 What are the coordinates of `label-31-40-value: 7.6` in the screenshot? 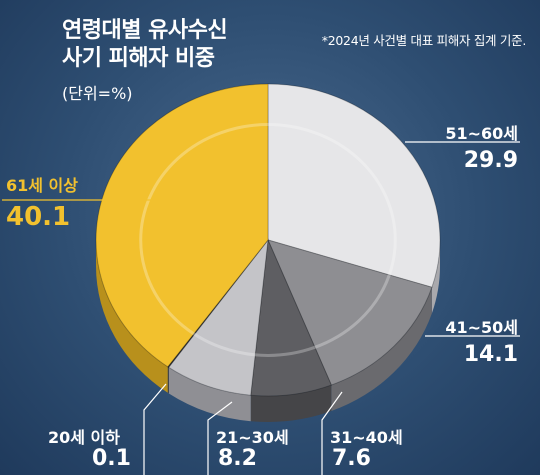 It's located at (351, 458).